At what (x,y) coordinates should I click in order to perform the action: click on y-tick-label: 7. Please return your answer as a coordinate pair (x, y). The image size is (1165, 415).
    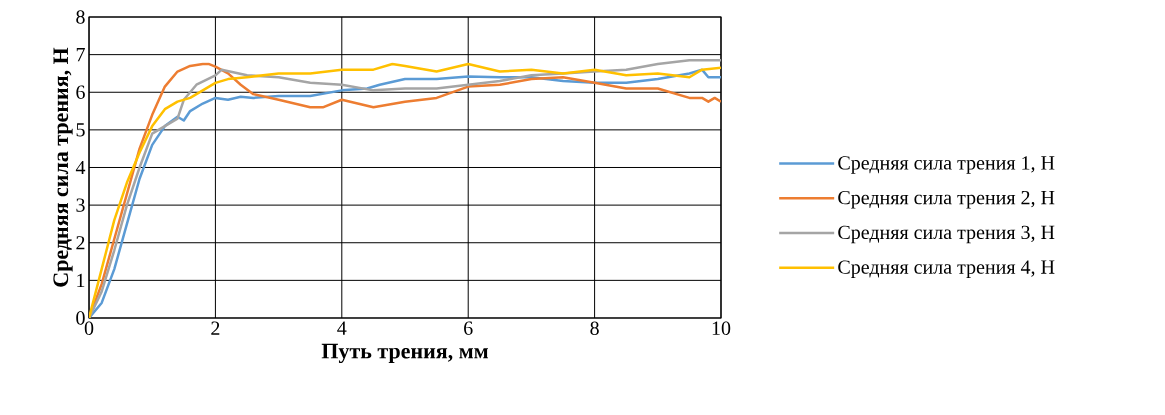
    Looking at the image, I should click on (80, 55).